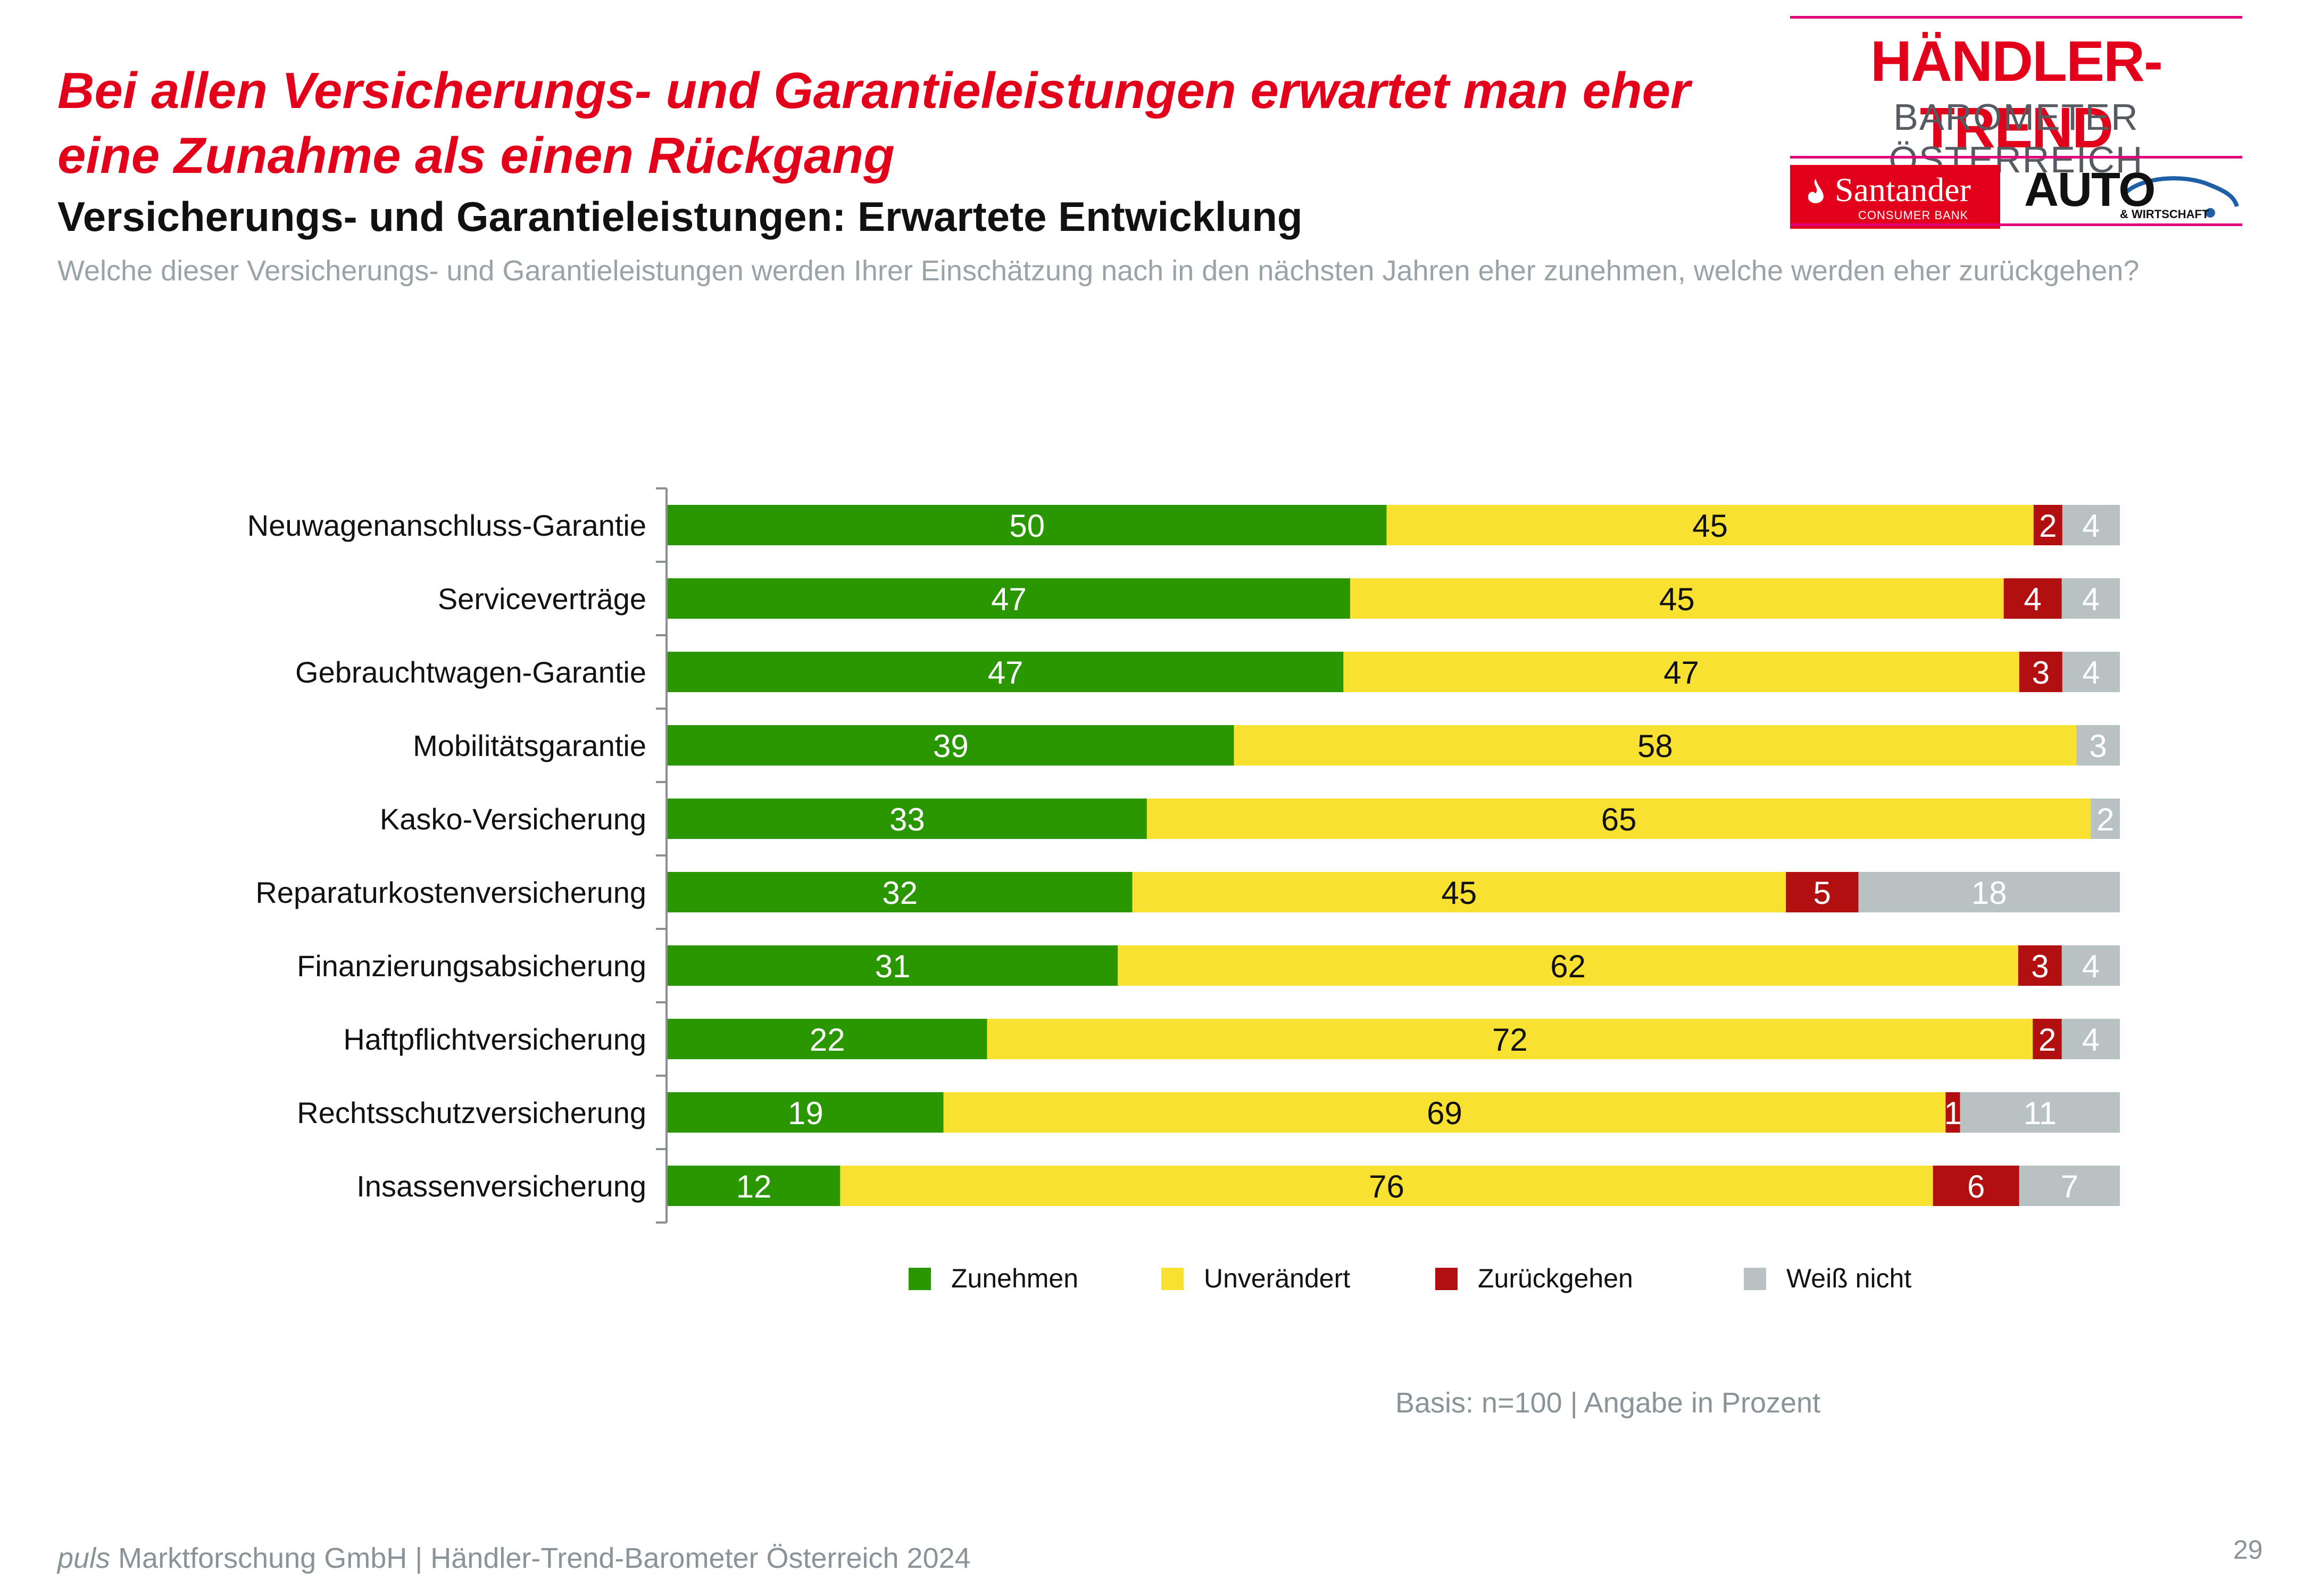 Image resolution: width=2305 pixels, height=1596 pixels. Describe the element at coordinates (1015, 1278) in the screenshot. I see `legend-label: Zunehmen` at that location.